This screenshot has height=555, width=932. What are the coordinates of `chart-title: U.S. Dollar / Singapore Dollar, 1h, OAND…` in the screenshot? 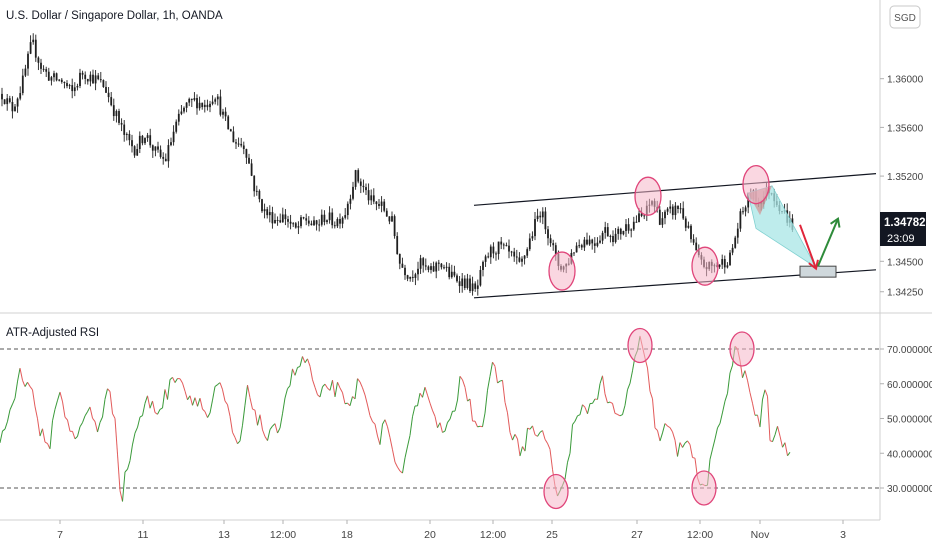 It's located at (114, 16).